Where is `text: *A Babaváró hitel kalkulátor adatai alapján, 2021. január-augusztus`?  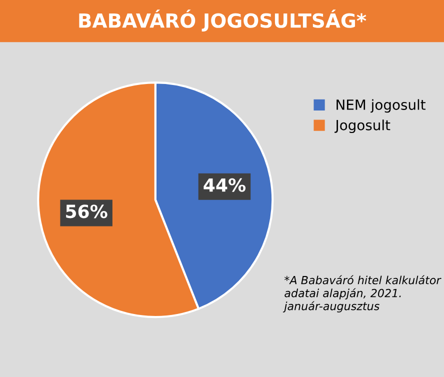 text: *A Babaváró hitel kalkulátor adatai alapján, 2021. január-augusztus is located at coordinates (362, 293).